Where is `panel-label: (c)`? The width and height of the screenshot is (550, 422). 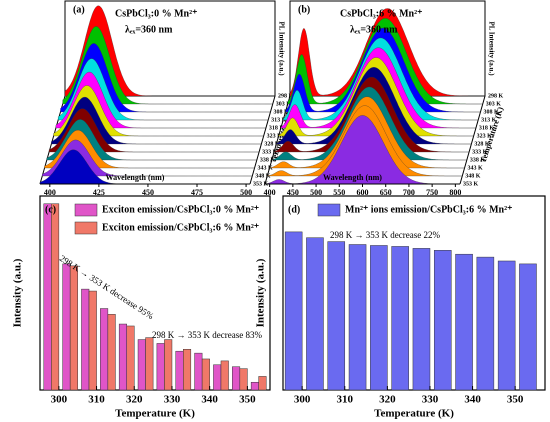
panel-label: (c) is located at coordinates (50, 209).